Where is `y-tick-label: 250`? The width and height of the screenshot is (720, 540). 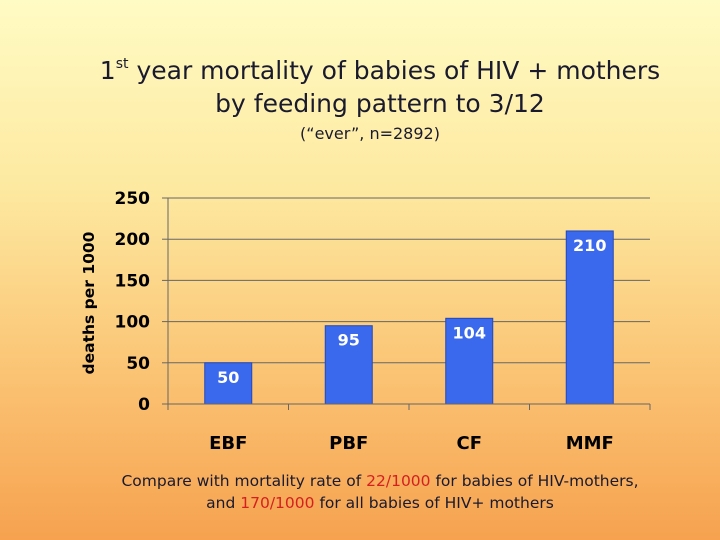 y-tick-label: 250 is located at coordinates (133, 199).